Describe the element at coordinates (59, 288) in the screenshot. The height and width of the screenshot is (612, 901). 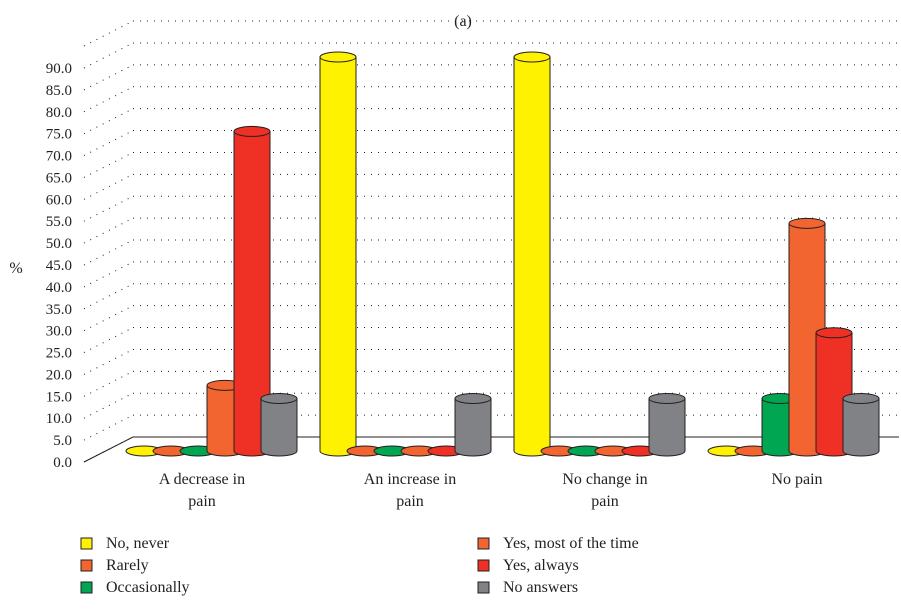
I see `y-tick-label: 40.0` at that location.